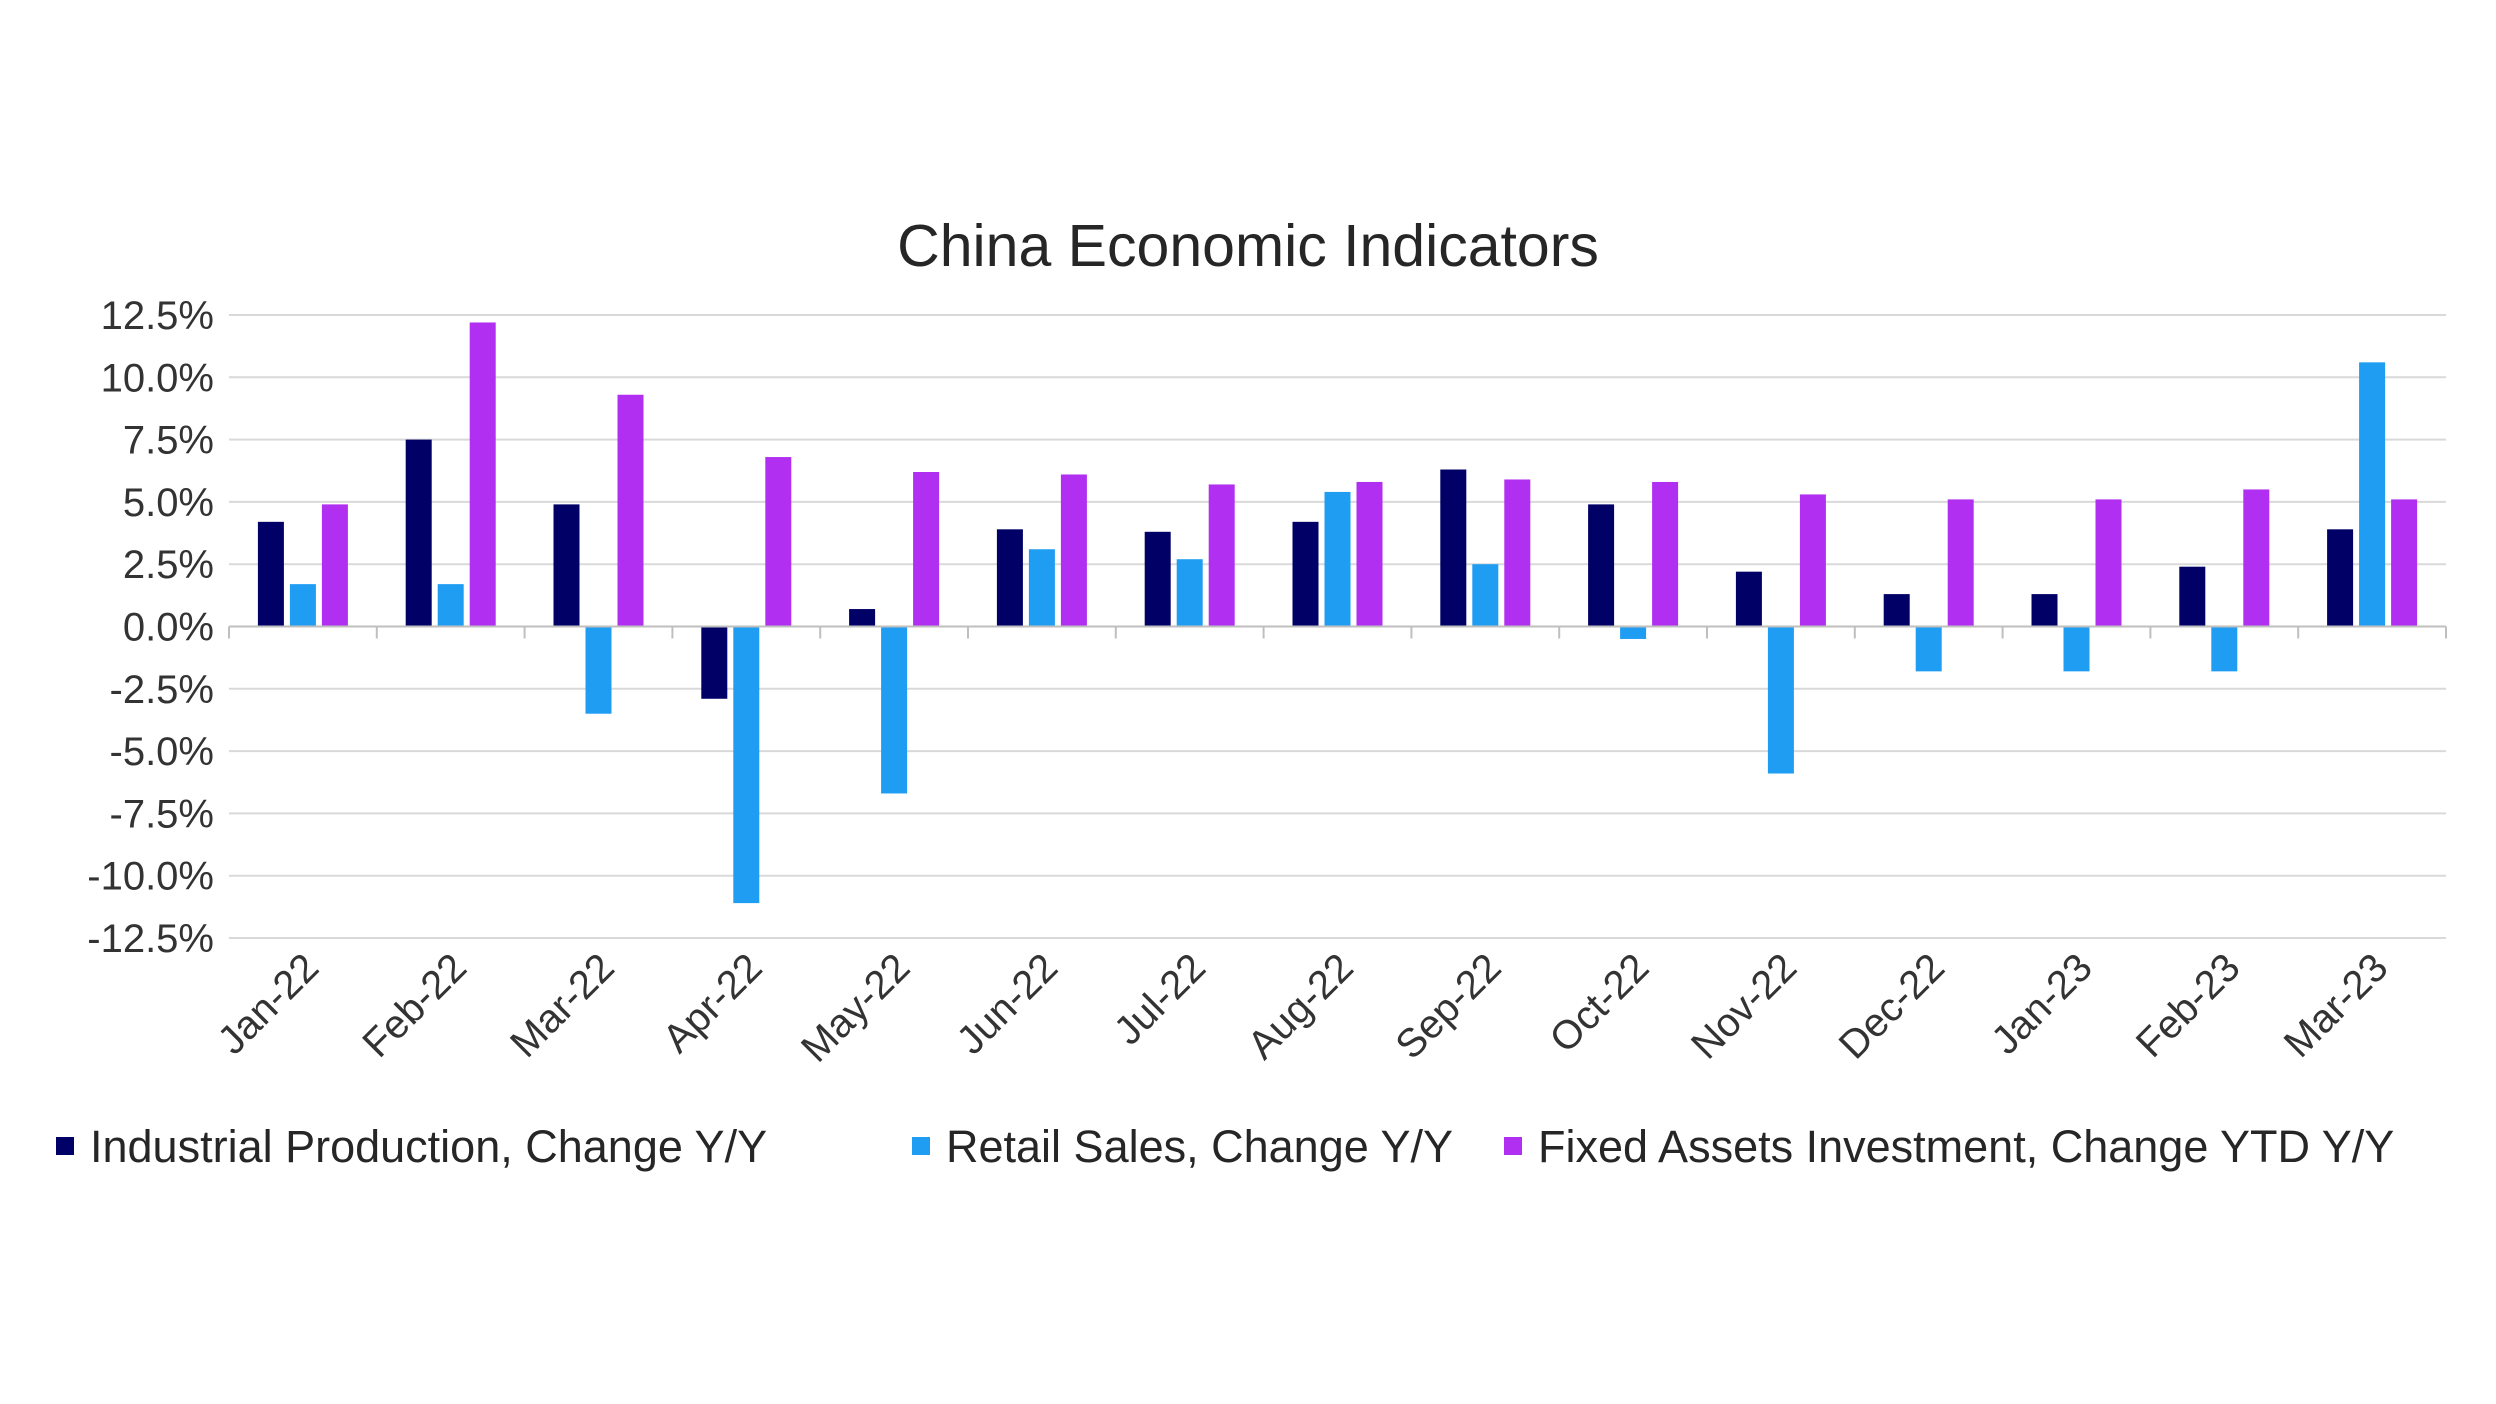 The width and height of the screenshot is (2496, 1404). I want to click on y-tick-label: -2.5%, so click(162, 690).